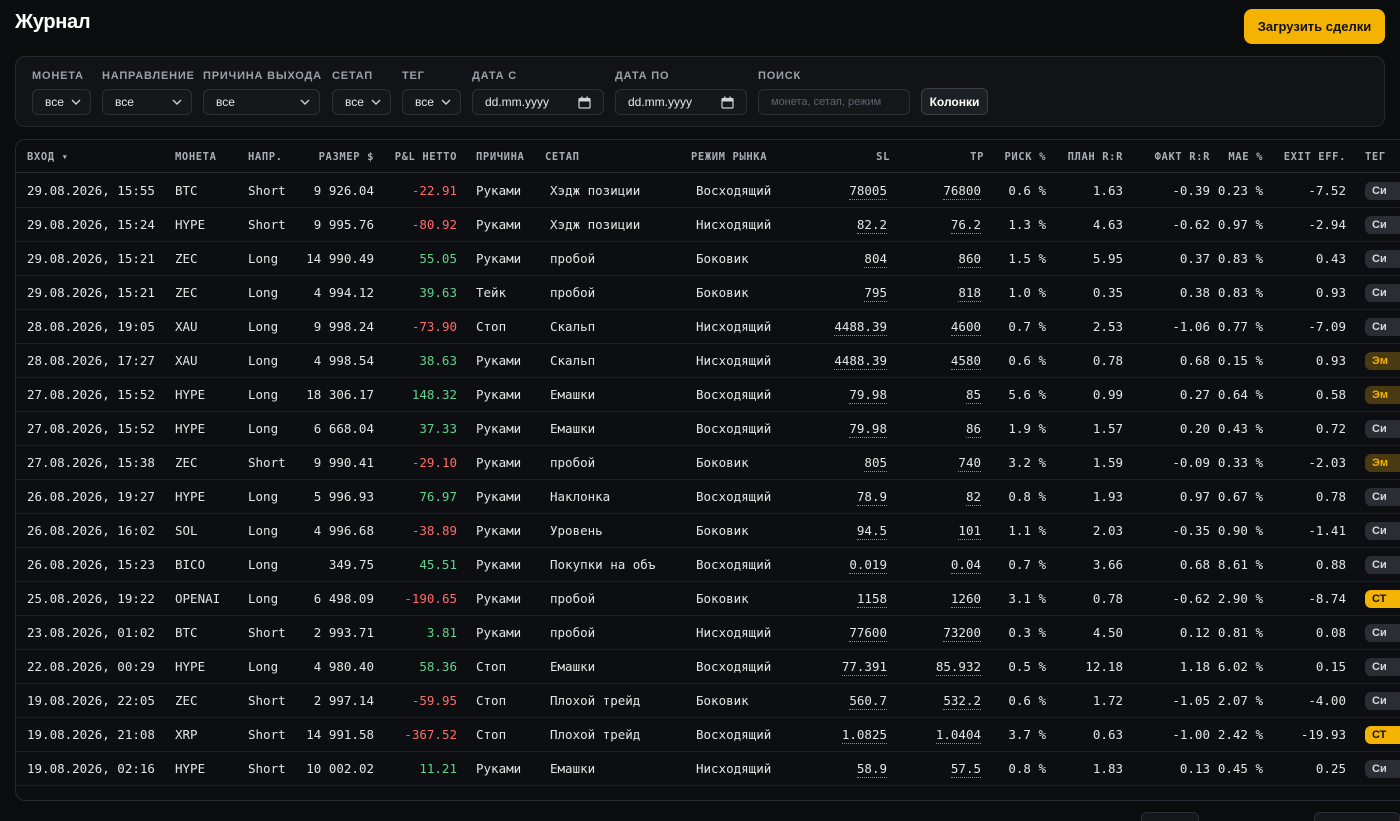 Image resolution: width=1400 pixels, height=821 pixels. Describe the element at coordinates (868, 565) in the screenshot. I see `cell-sl-value: 0.019` at that location.